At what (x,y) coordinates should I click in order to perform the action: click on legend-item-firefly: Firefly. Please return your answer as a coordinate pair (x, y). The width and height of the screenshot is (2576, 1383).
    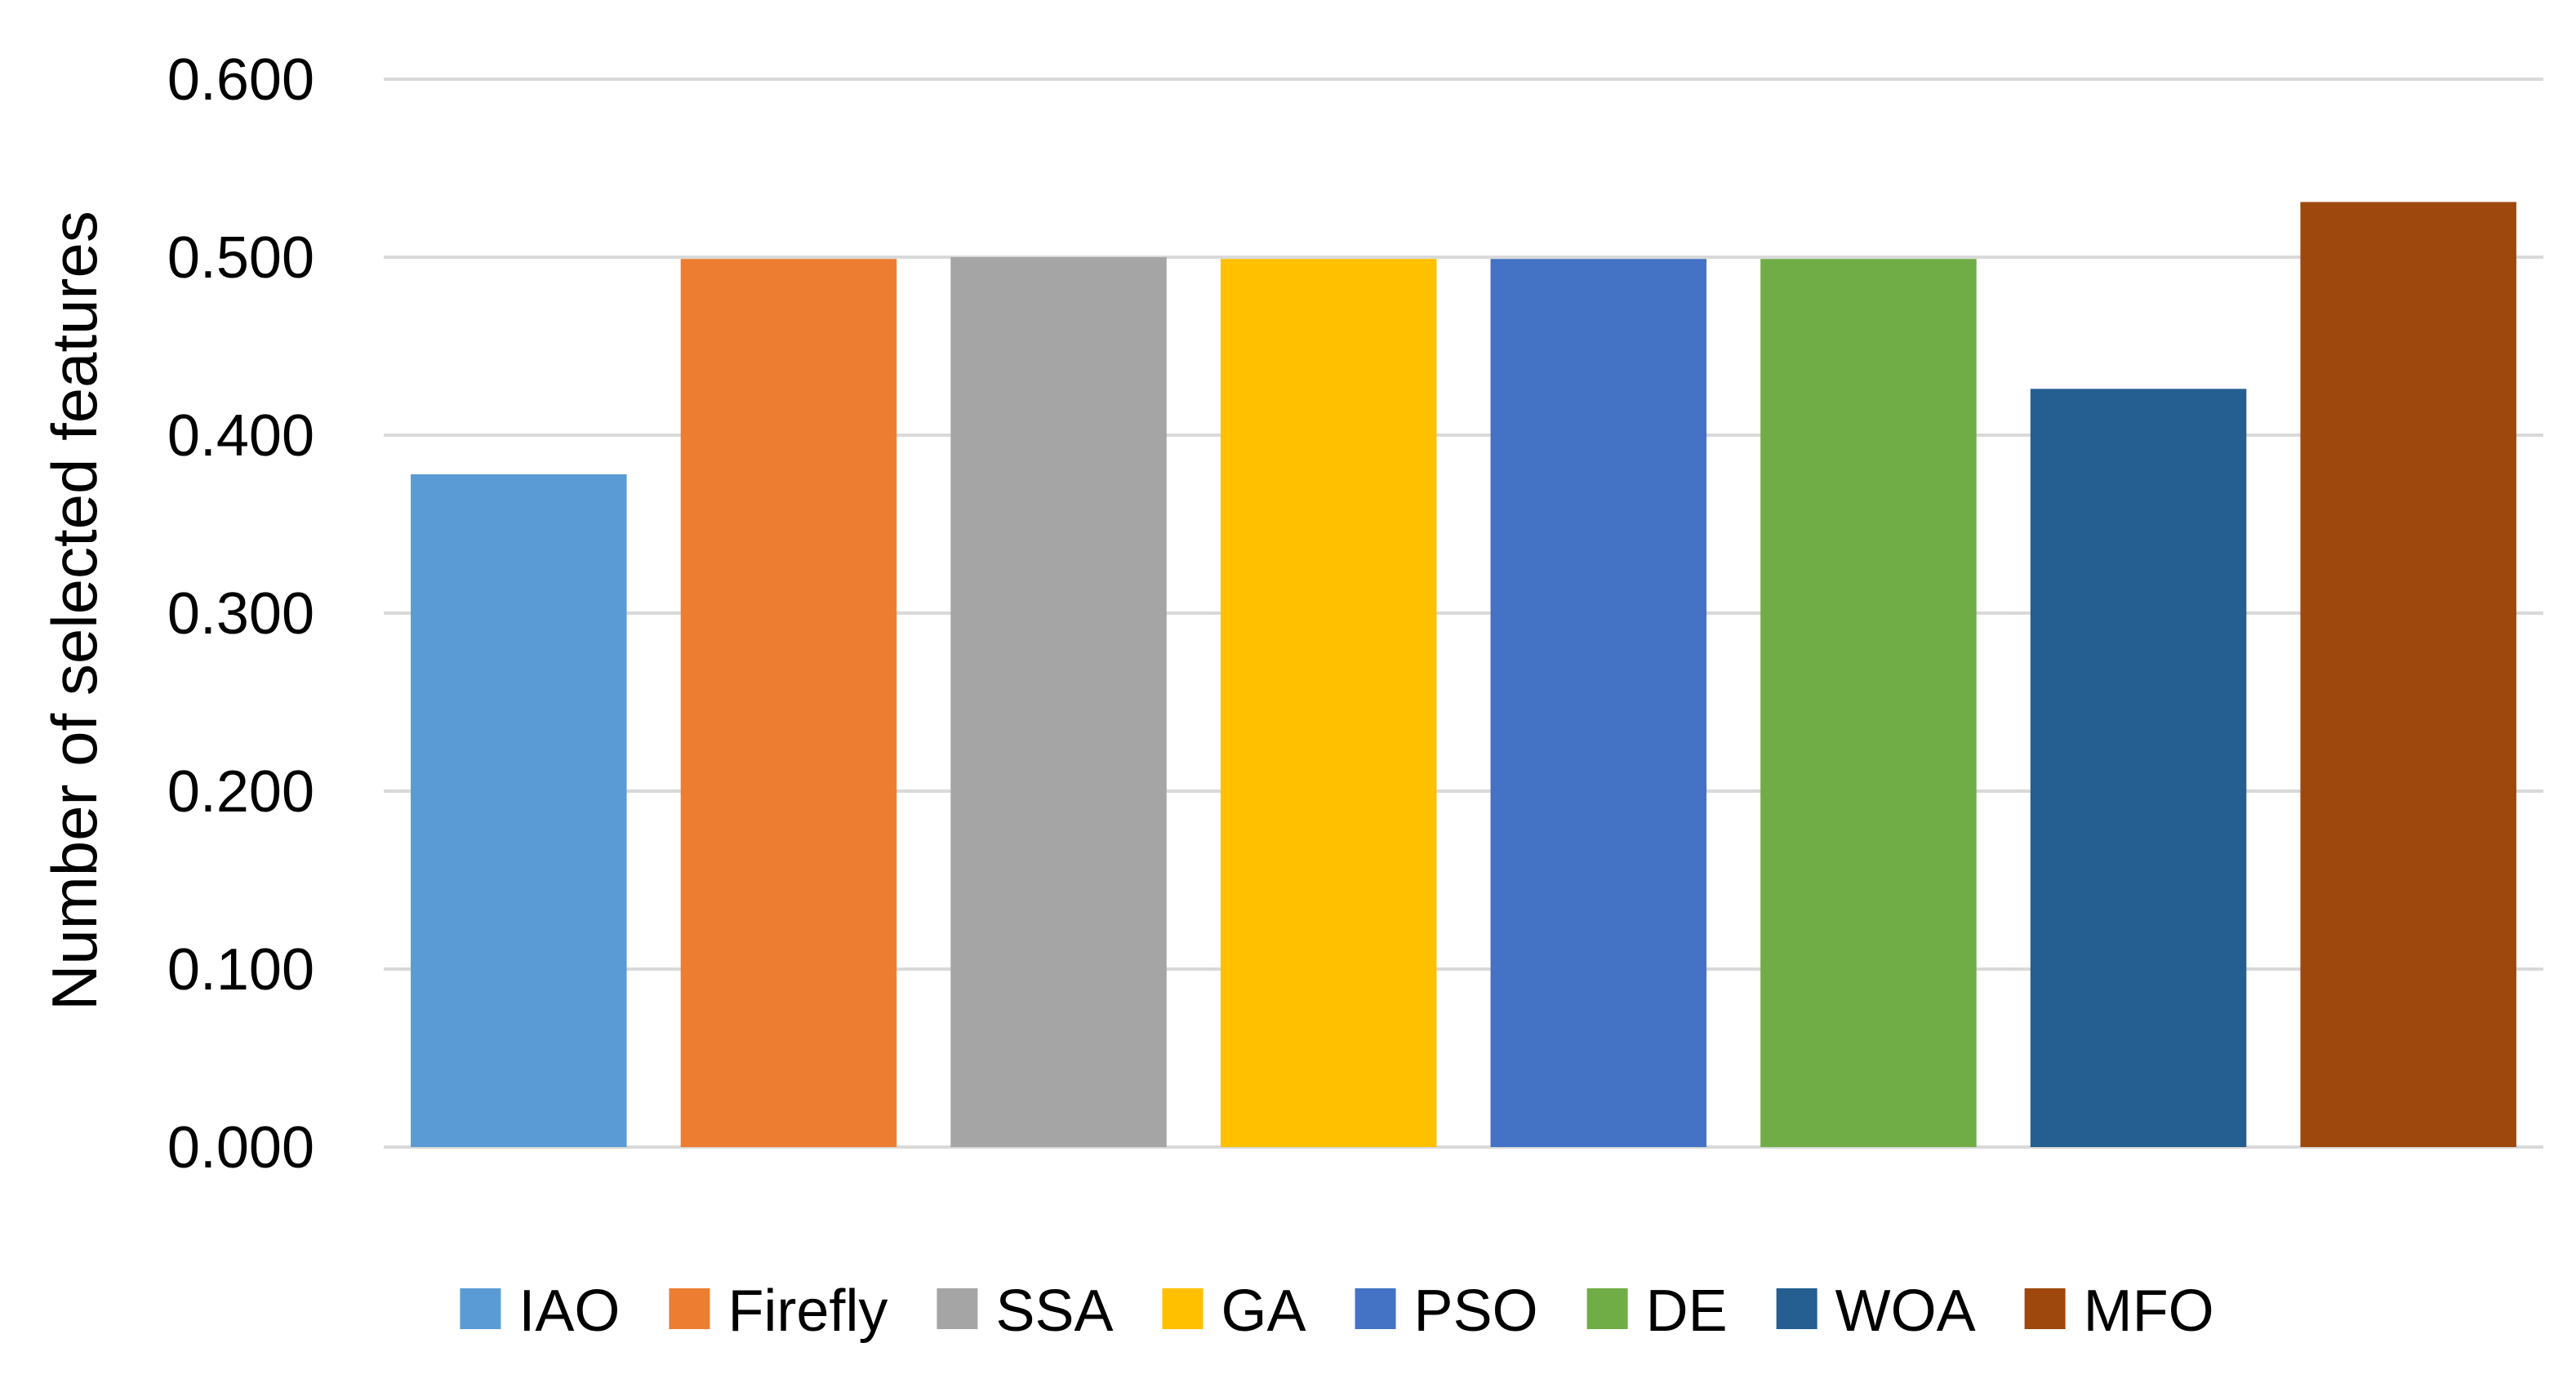
    Looking at the image, I should click on (778, 1311).